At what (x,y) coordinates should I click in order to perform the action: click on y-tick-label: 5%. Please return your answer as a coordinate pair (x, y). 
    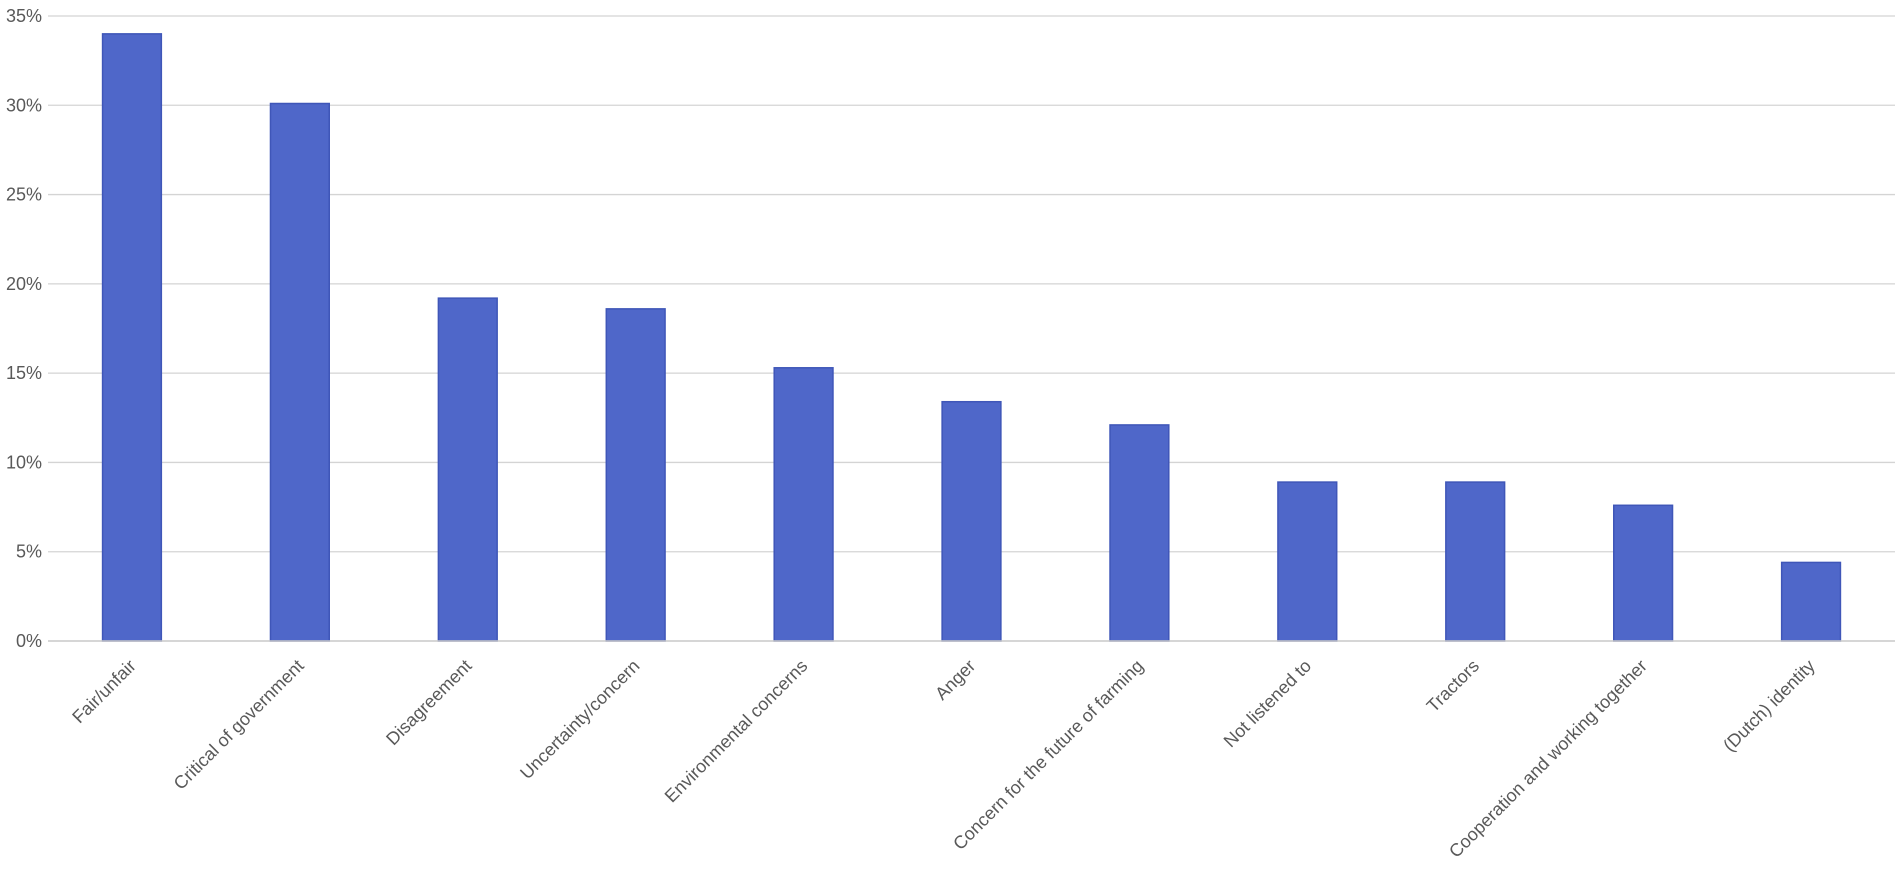
    Looking at the image, I should click on (29, 552).